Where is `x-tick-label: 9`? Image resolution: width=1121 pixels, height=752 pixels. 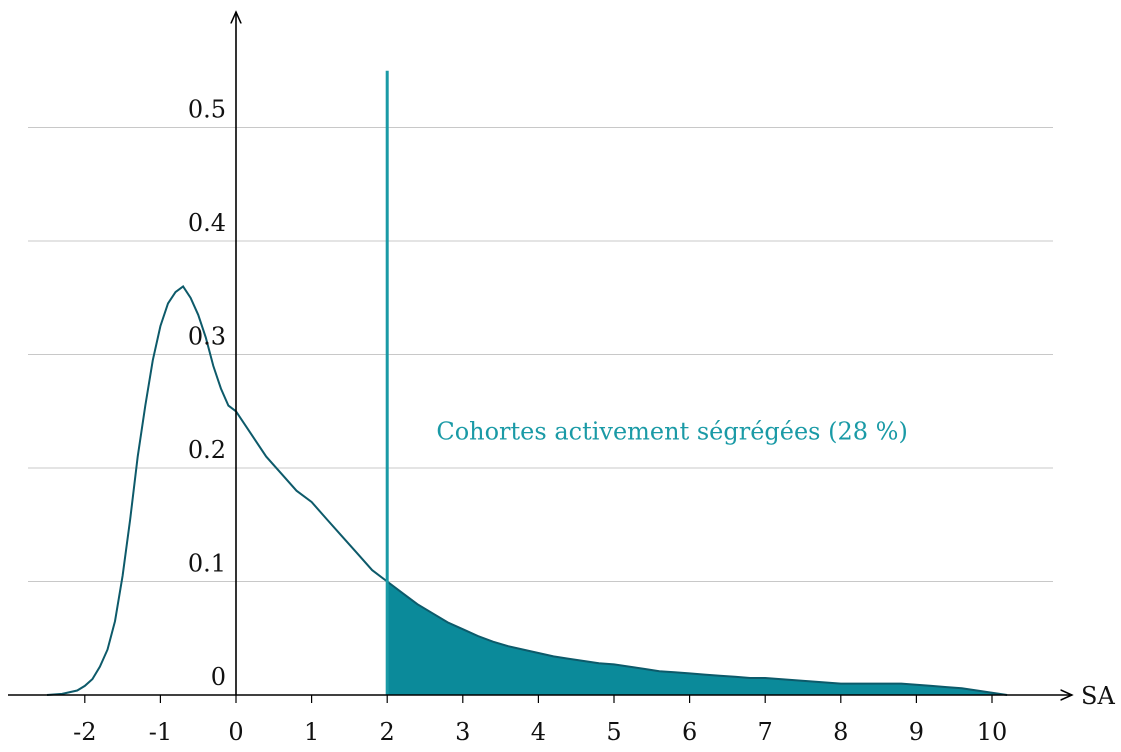
x-tick-label: 9 is located at coordinates (916, 732).